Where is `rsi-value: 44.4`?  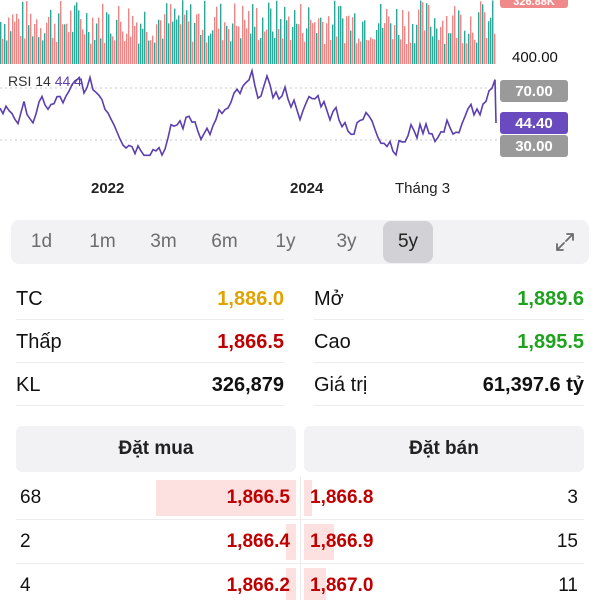 rsi-value: 44.4 is located at coordinates (68, 81).